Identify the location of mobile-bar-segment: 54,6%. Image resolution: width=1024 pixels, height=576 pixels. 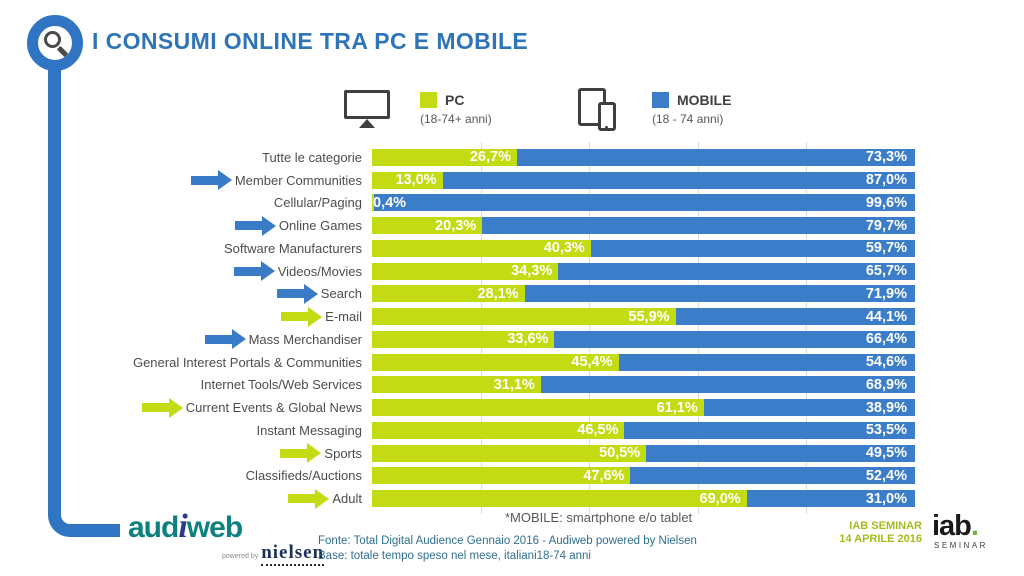
(766, 362).